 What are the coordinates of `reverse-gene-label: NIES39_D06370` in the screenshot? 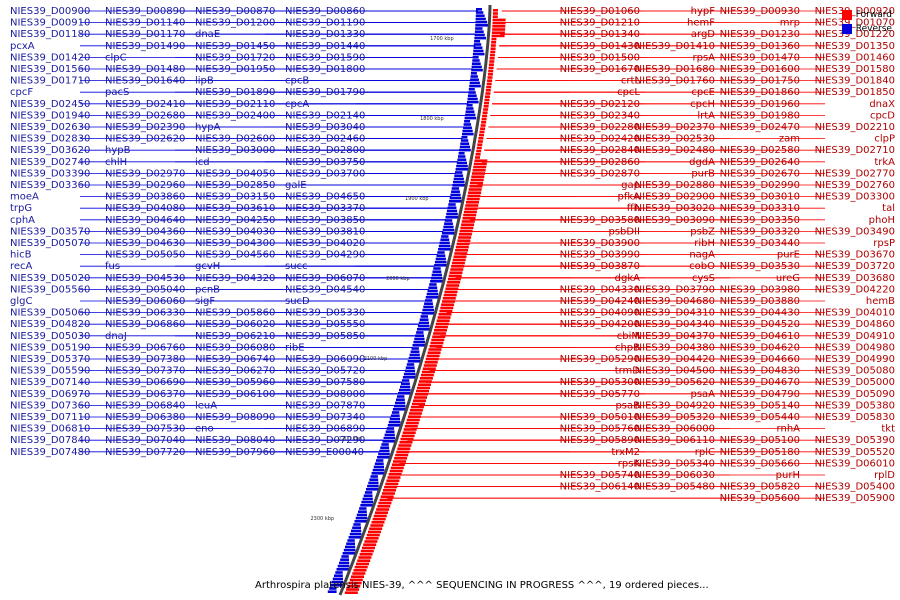 It's located at (145, 394).